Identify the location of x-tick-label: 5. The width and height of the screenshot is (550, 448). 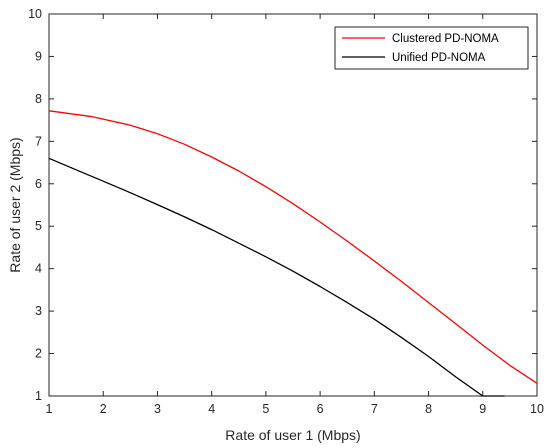
(265, 409).